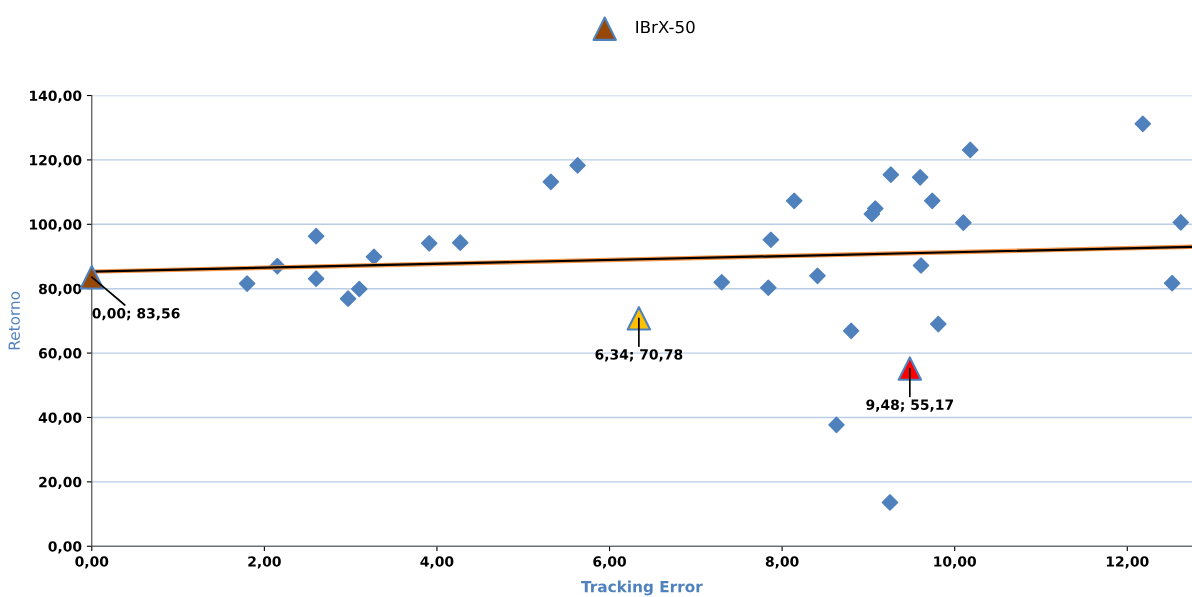  Describe the element at coordinates (56, 96) in the screenshot. I see `y-tick-label: 140,00` at that location.